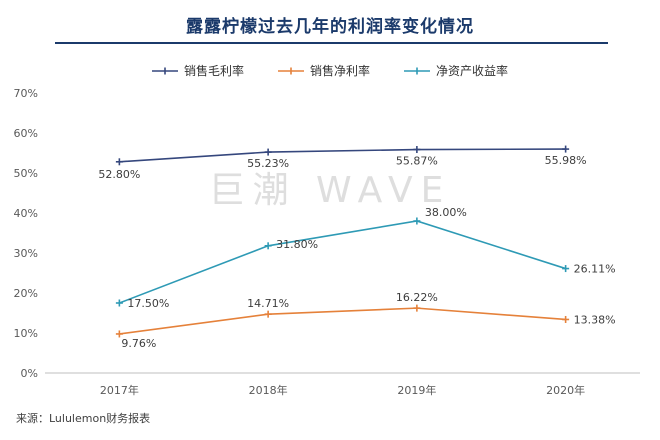 The width and height of the screenshot is (660, 440). I want to click on source-note: 来源：Lululemon财务报表, so click(83, 418).